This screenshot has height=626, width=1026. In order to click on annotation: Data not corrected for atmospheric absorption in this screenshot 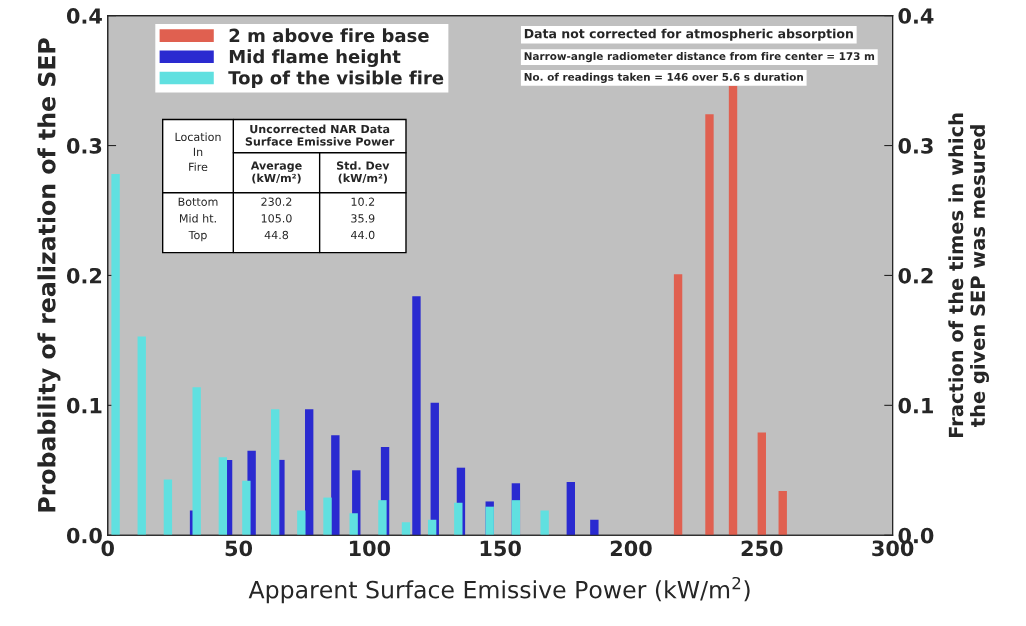, I will do `click(688, 34)`.